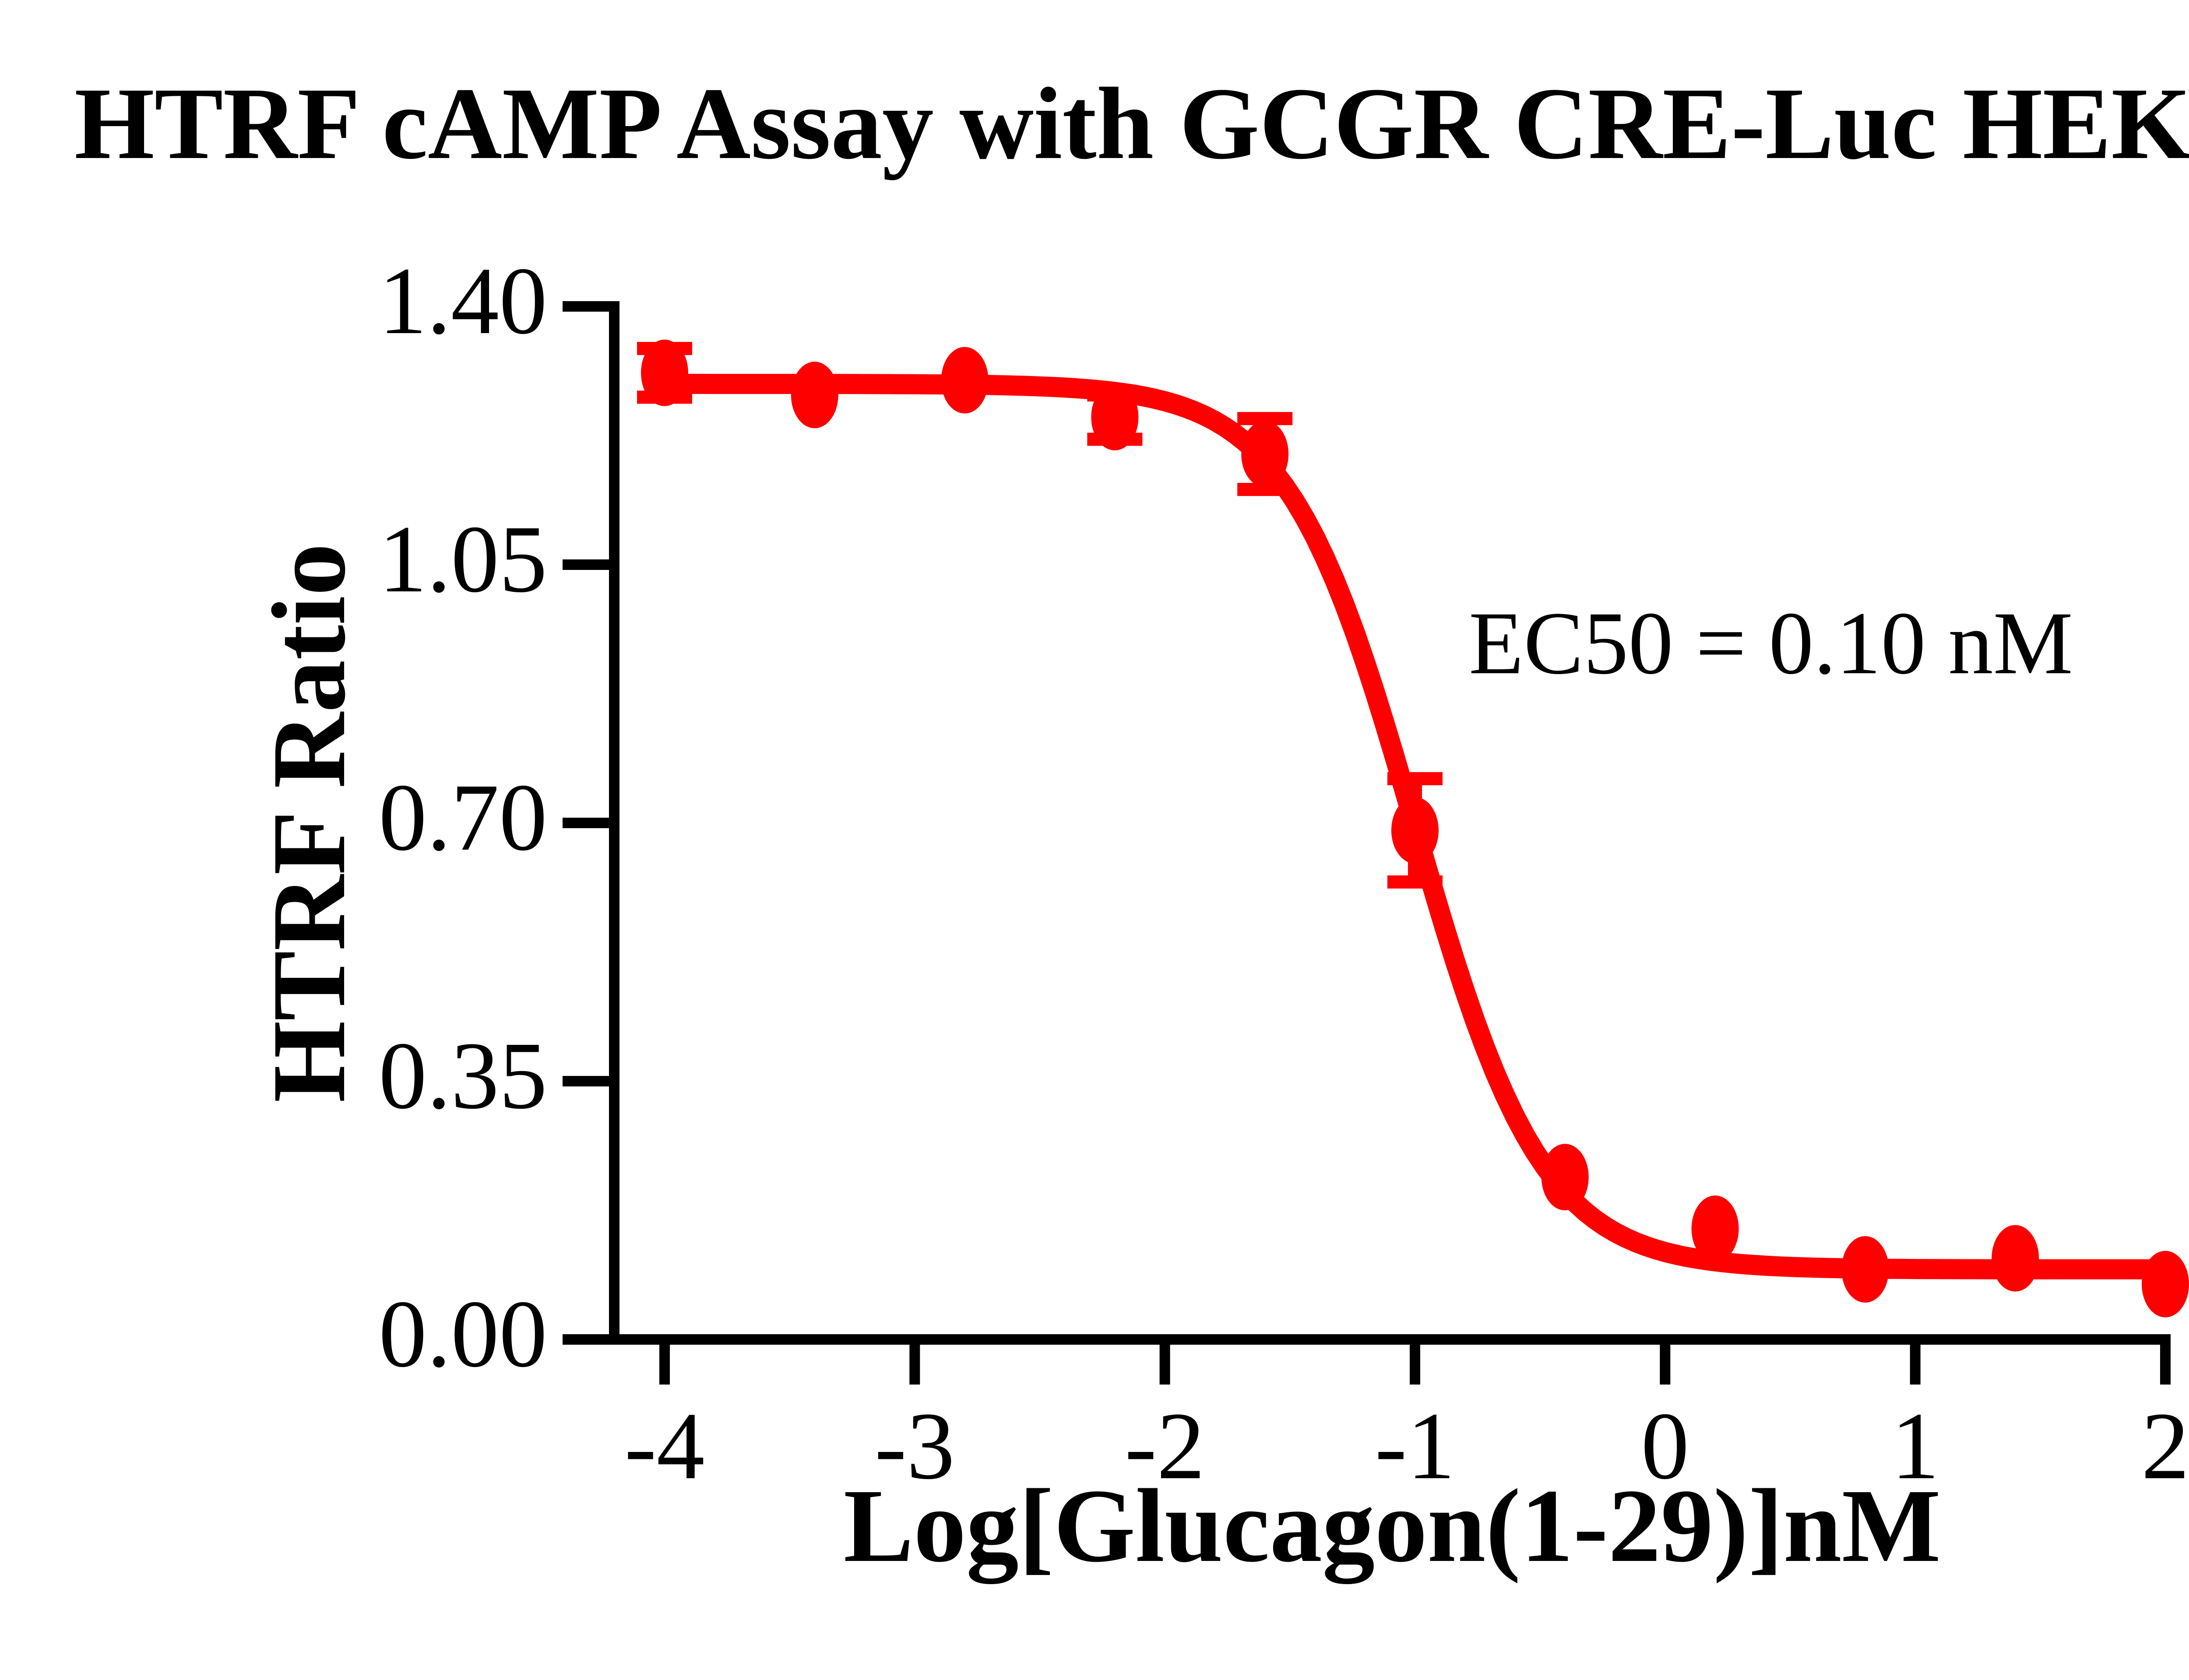 Image resolution: width=2189 pixels, height=1680 pixels. What do you see at coordinates (463, 817) in the screenshot?
I see `y-tick-label: 0.70` at bounding box center [463, 817].